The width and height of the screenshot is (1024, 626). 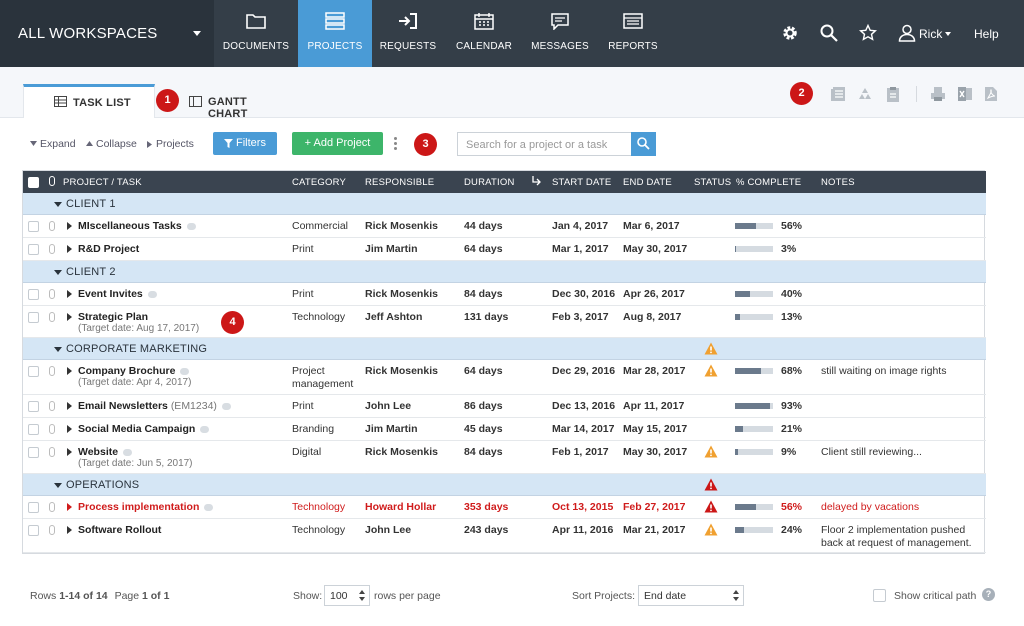 What do you see at coordinates (790, 33) in the screenshot?
I see `gear-icon` at bounding box center [790, 33].